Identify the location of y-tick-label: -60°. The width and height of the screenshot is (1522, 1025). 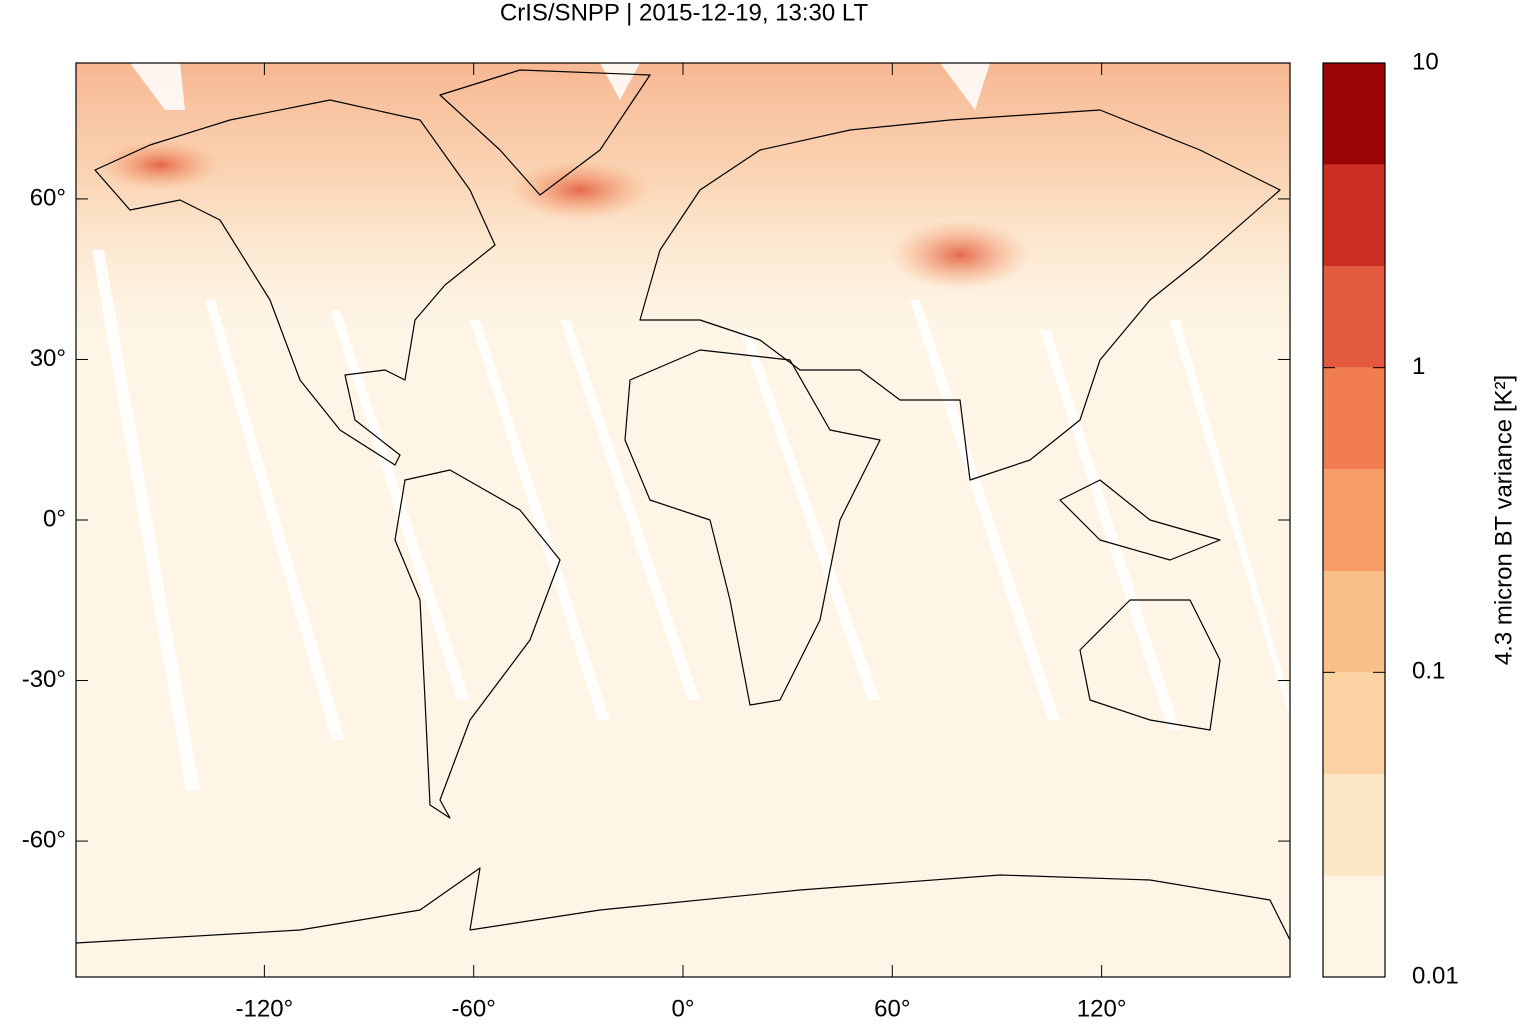
(44, 839).